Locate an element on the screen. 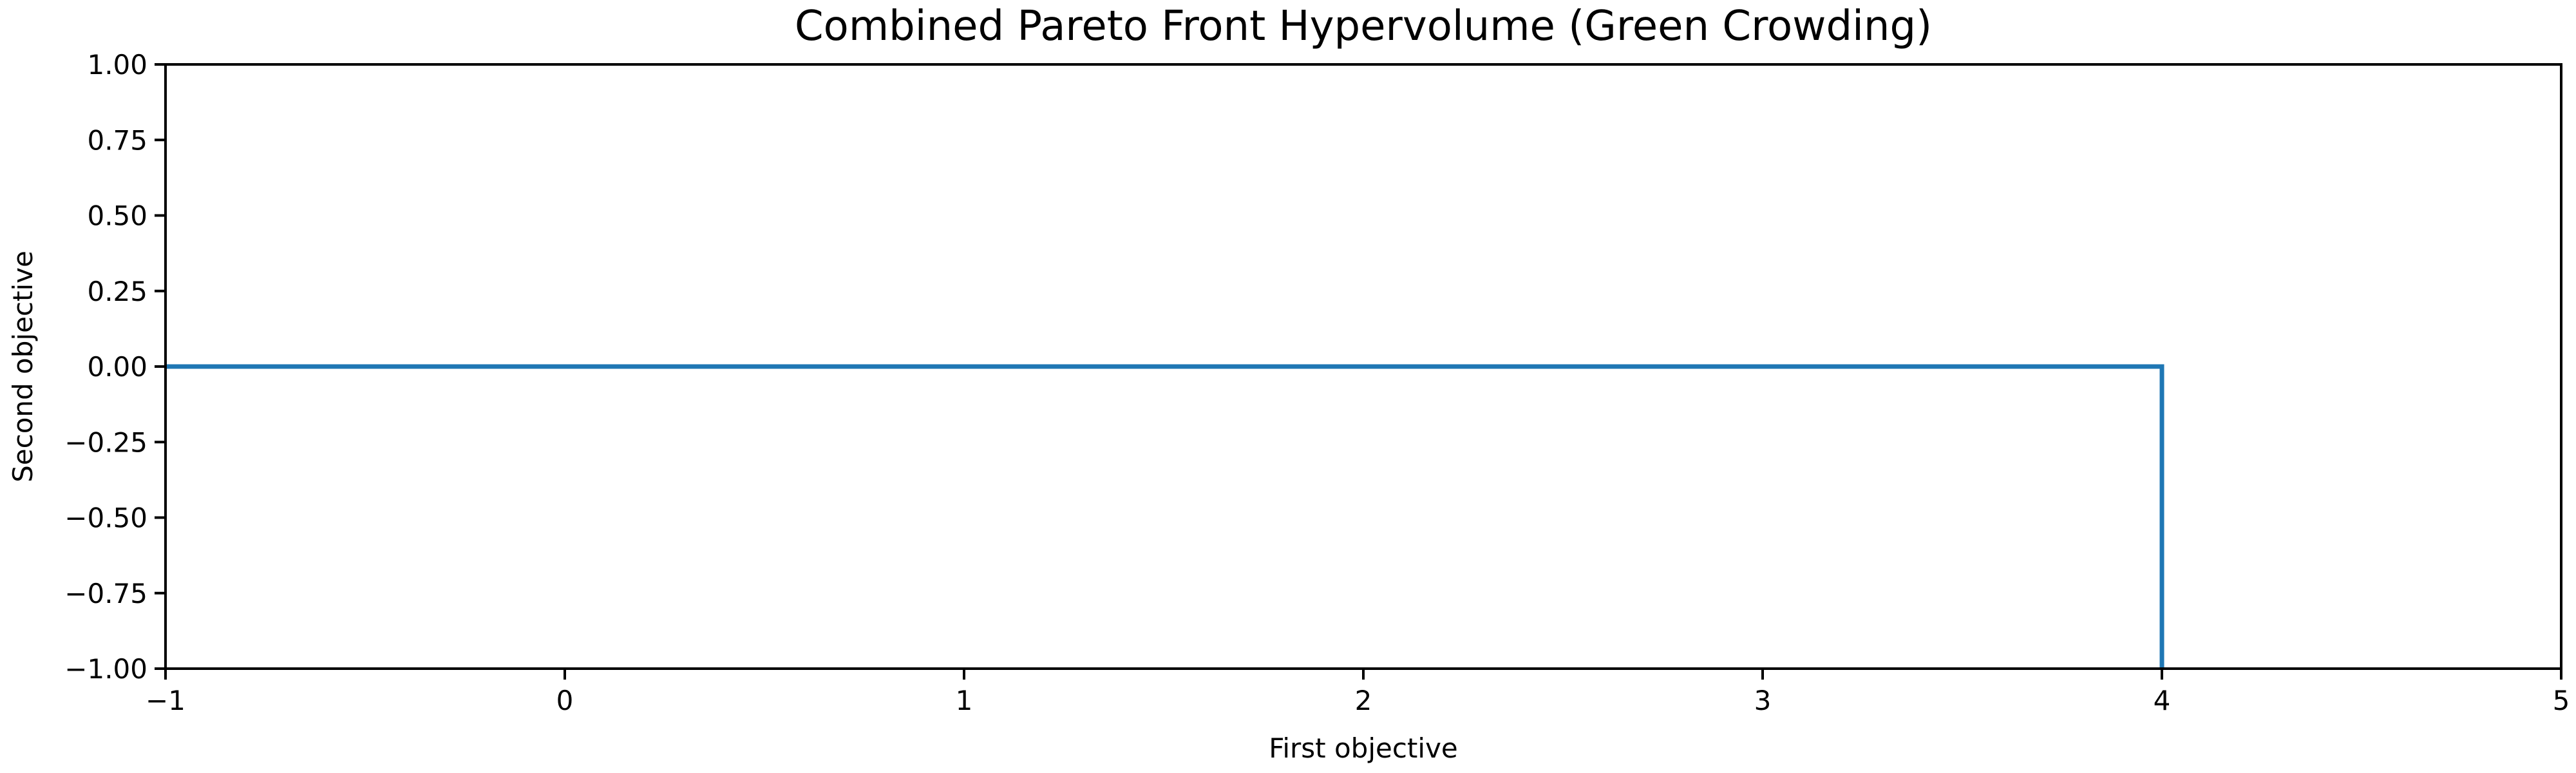 The image size is (2576, 773). y-axis: 1.00 0.75 0.50 0.25 0.00 −0.25 −0.50 −0.75 −1.00 is located at coordinates (115, 367).